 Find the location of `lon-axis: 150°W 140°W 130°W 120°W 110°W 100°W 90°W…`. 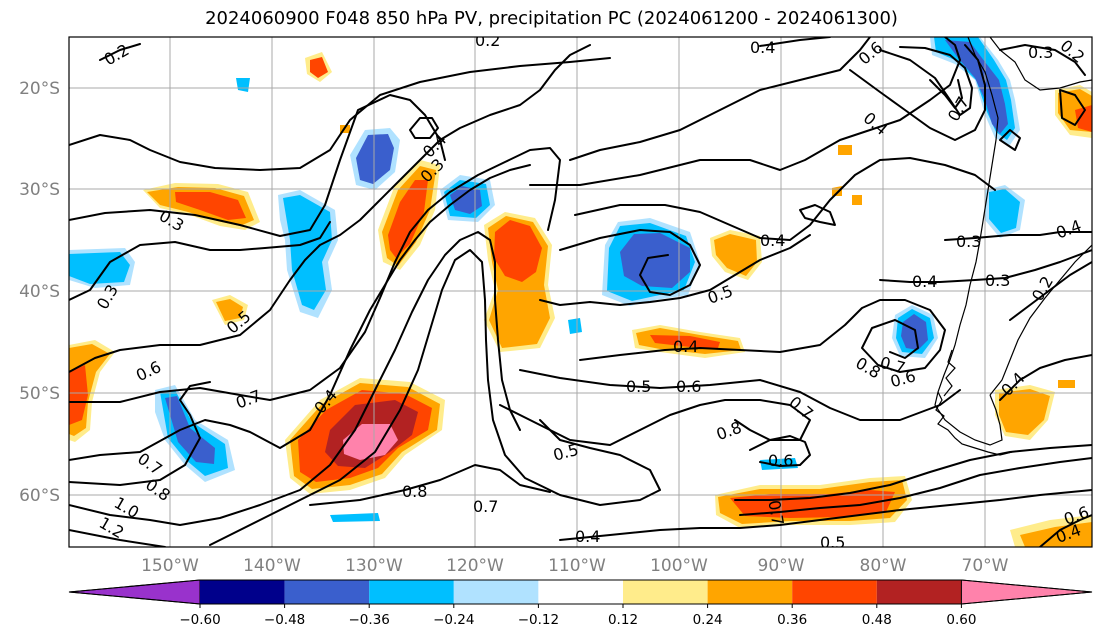

lon-axis: 150°W 140°W 130°W 120°W 110°W 100°W 90°W… is located at coordinates (575, 566).